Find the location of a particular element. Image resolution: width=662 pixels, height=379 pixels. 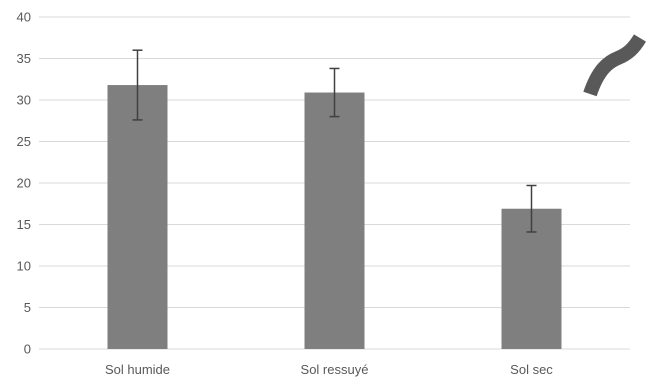

y-tick-label: 30 is located at coordinates (24, 100).